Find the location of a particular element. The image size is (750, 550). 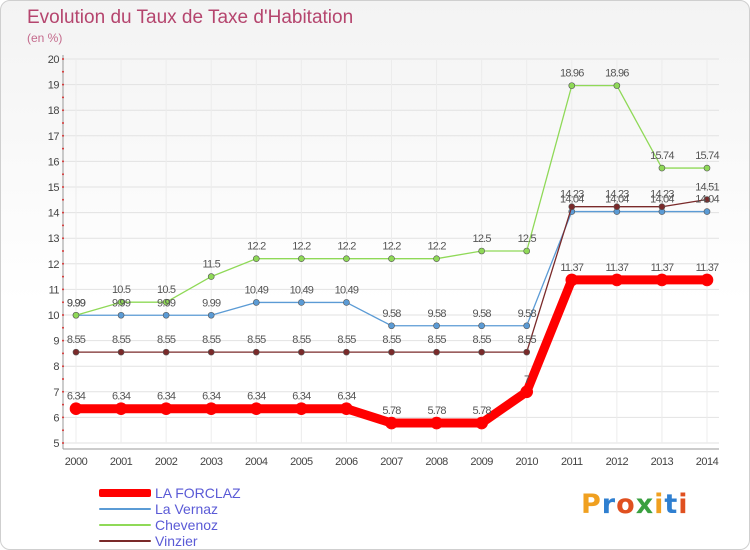

data-label: 11.5 is located at coordinates (212, 265).